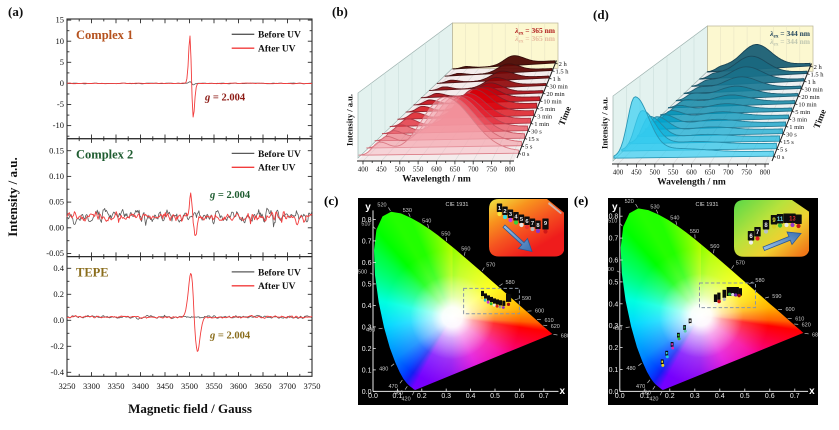  What do you see at coordinates (810, 97) in the screenshot?
I see `svg-text: 20 min` at bounding box center [810, 97].